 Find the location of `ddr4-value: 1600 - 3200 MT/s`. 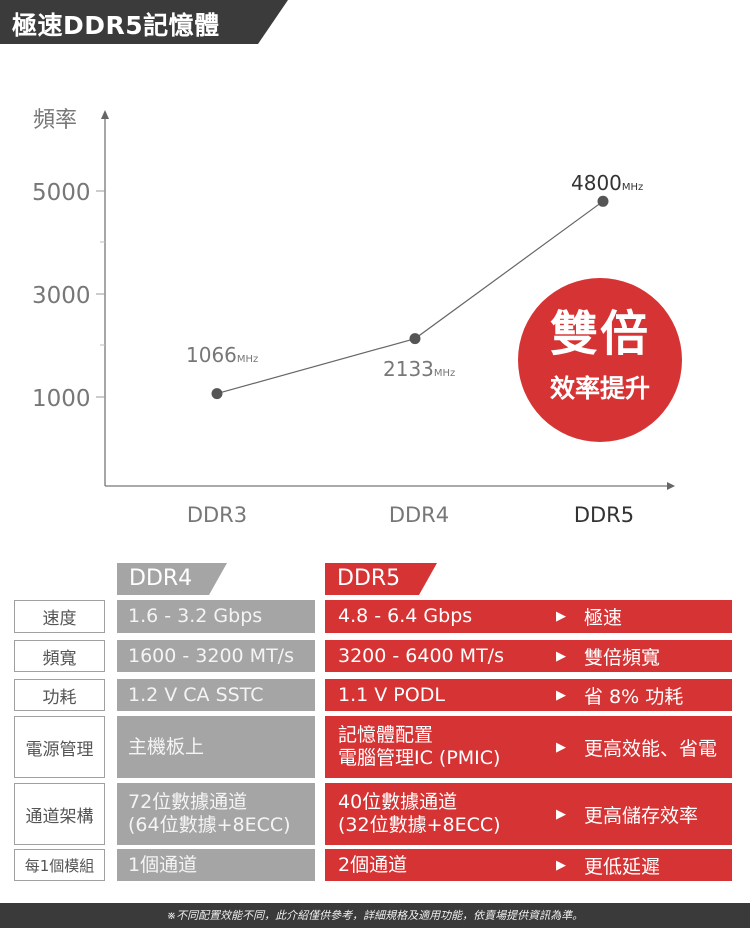

ddr4-value: 1600 - 3200 MT/s is located at coordinates (216, 656).